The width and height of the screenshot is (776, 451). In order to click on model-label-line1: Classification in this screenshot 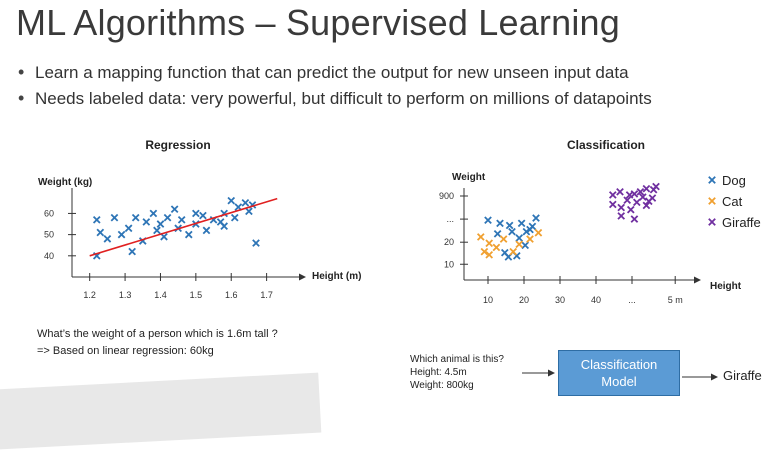, I will do `click(619, 364)`.